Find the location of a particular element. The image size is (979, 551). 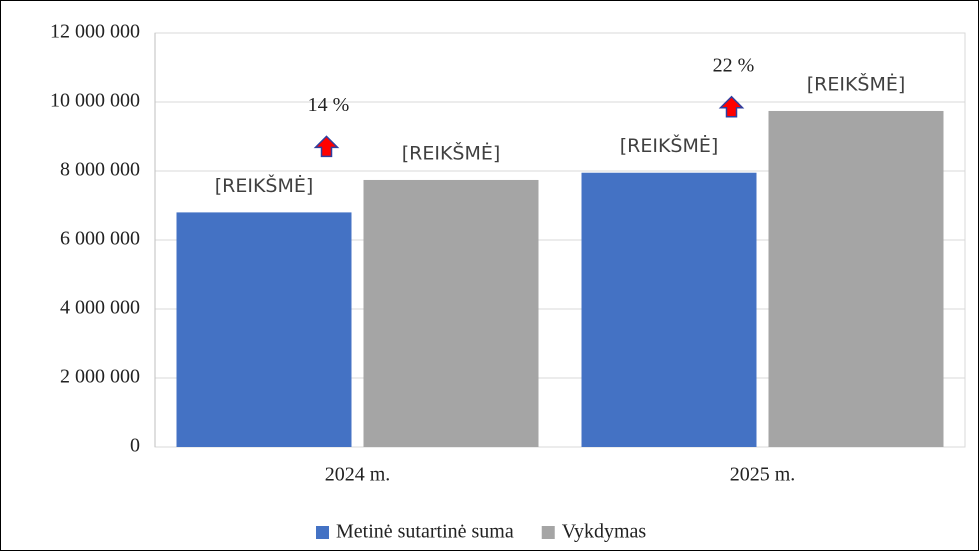

y-tick-label: 12 000 000 is located at coordinates (95, 32).